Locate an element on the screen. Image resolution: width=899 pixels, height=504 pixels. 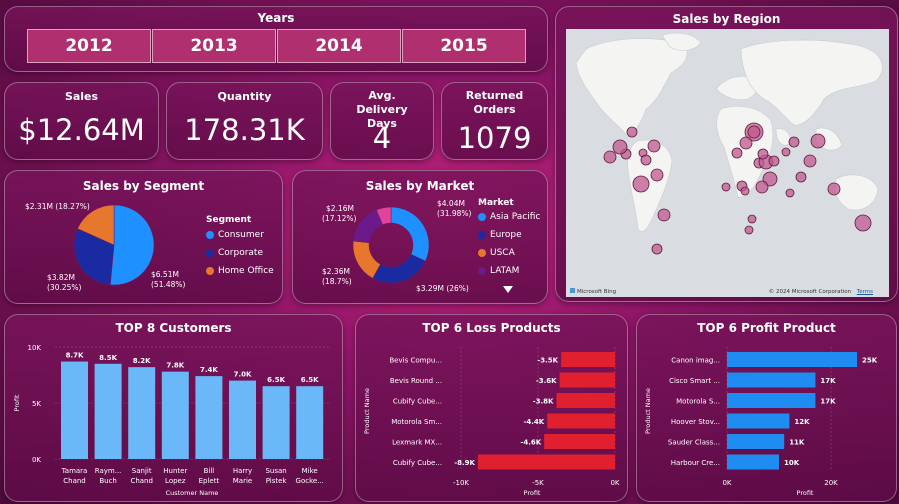
legend-europe: Europe is located at coordinates (500, 235).